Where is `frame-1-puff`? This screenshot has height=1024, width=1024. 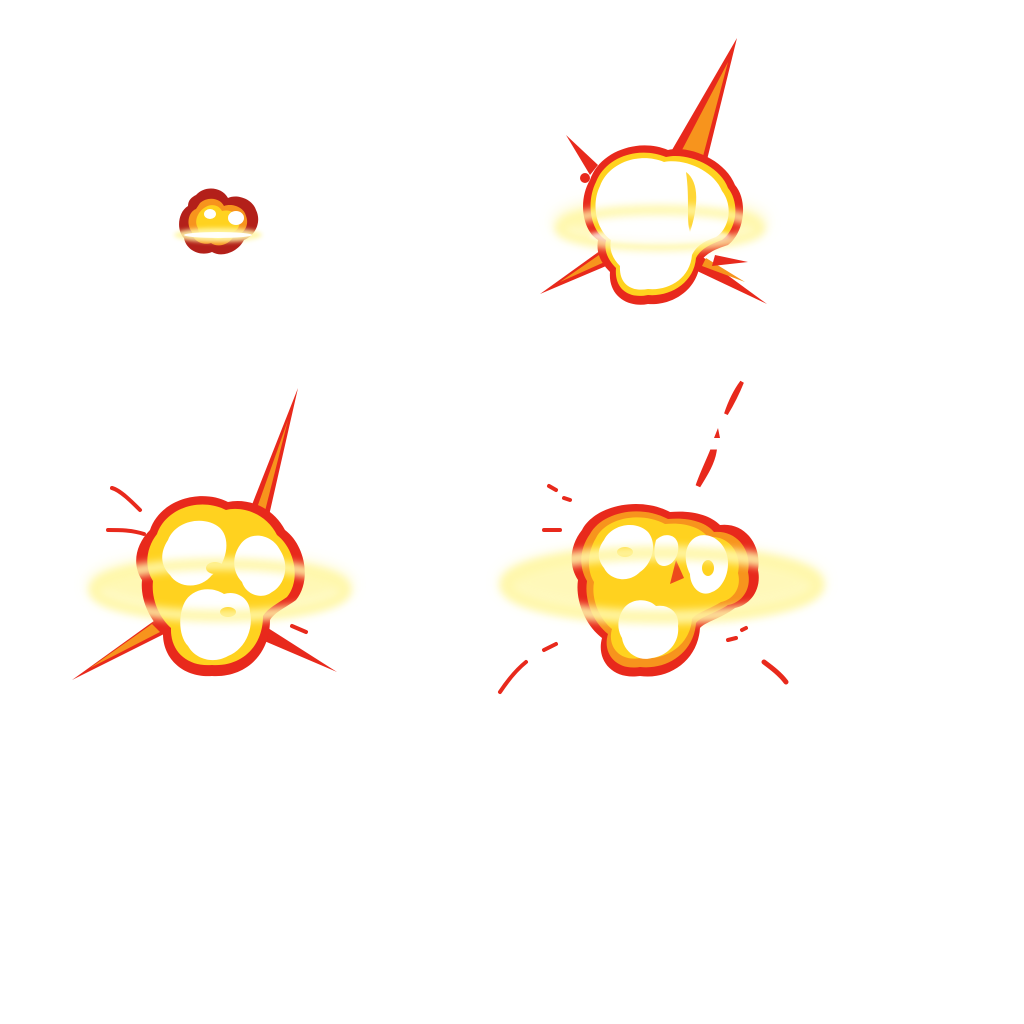
frame-1-puff is located at coordinates (219, 221).